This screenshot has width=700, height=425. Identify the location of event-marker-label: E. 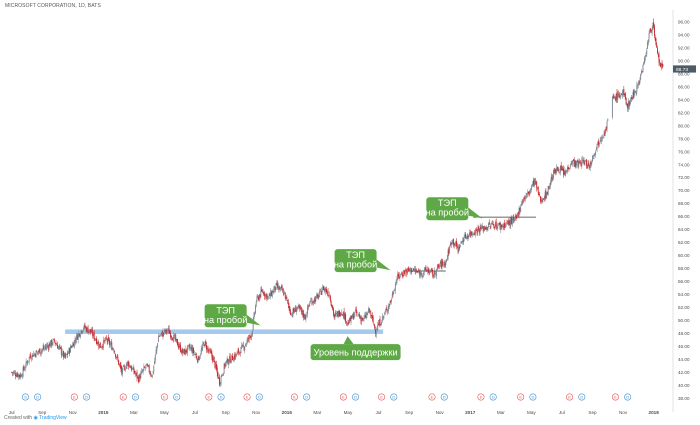
(520, 397).